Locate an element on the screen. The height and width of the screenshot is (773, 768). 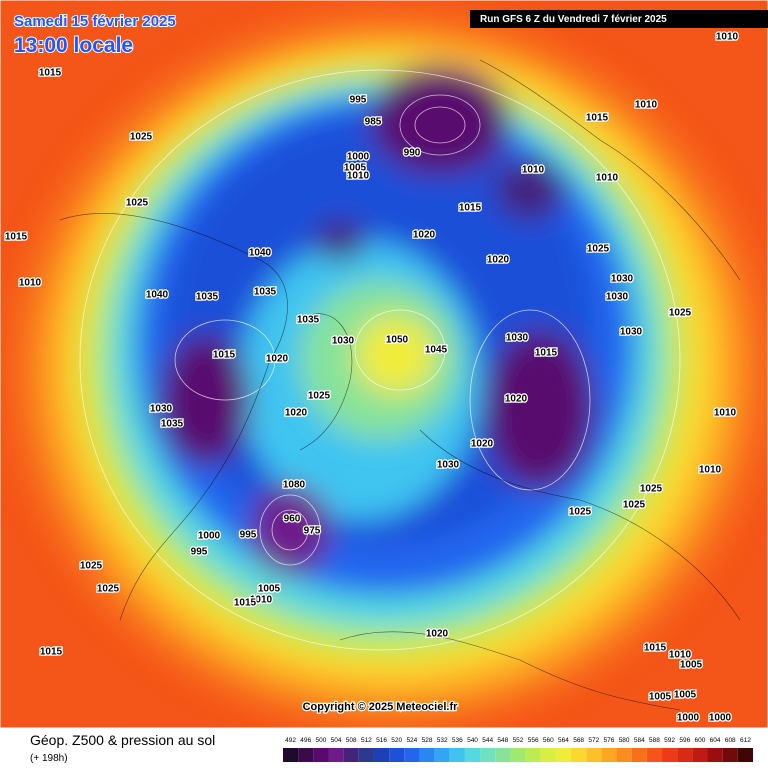
scale-label: 552 is located at coordinates (518, 740).